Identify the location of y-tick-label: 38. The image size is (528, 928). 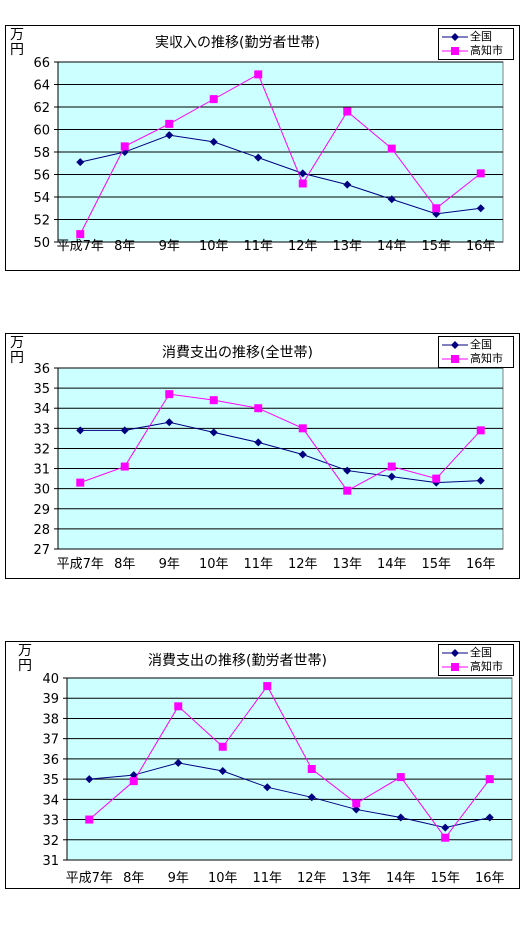
(50, 719).